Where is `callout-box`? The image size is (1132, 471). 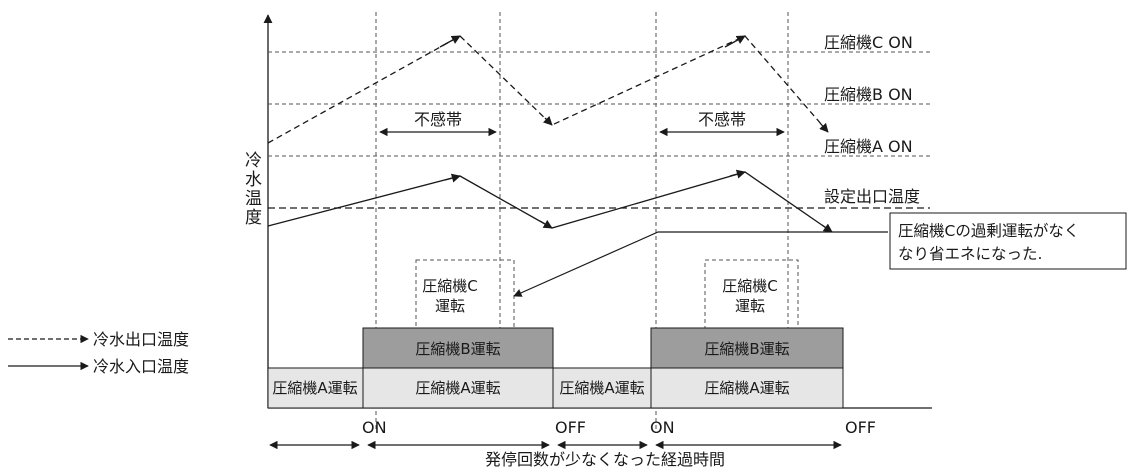
callout-box is located at coordinates (1008, 241).